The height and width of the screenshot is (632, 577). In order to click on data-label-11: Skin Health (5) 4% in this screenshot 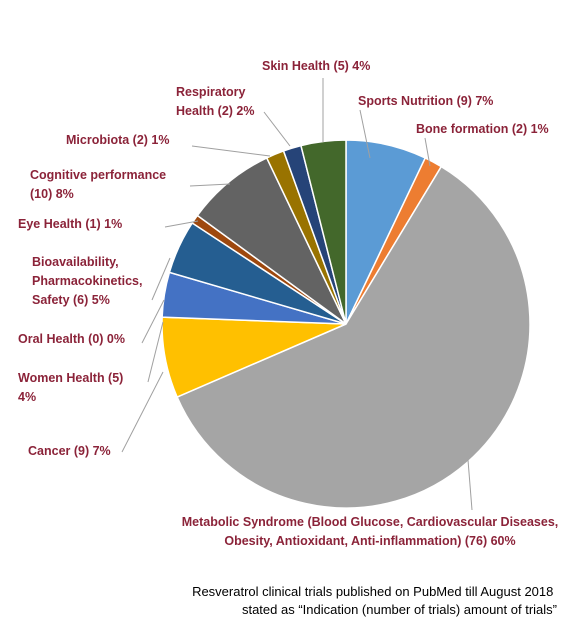, I will do `click(316, 66)`.